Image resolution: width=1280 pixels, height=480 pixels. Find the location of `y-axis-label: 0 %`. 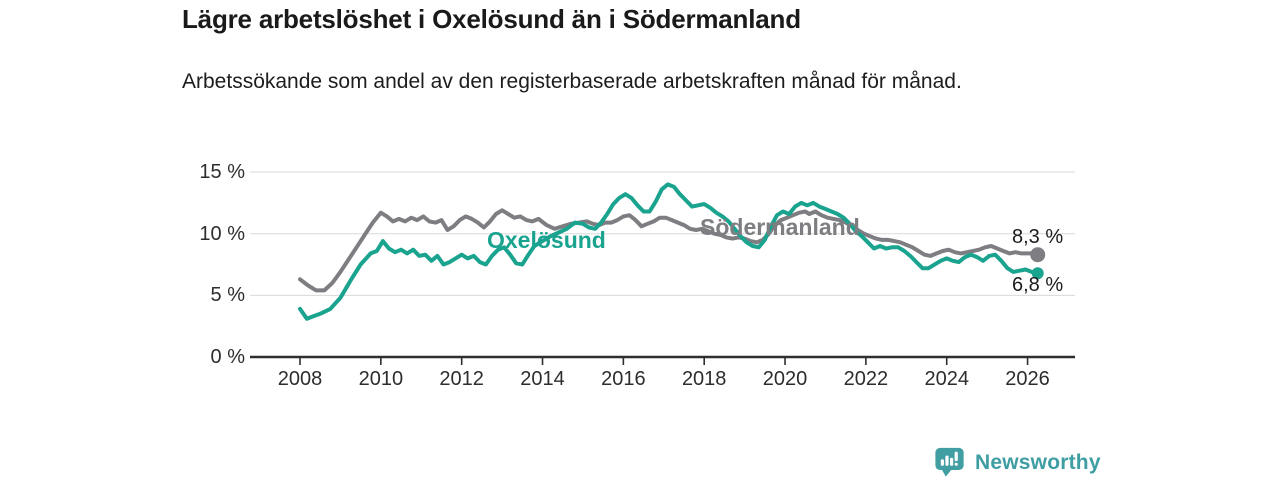

y-axis-label: 0 % is located at coordinates (227, 357).